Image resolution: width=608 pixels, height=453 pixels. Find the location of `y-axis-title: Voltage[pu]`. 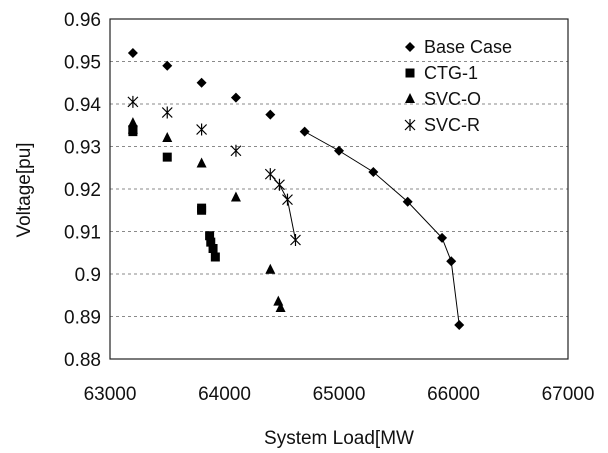

y-axis-title: Voltage[pu] is located at coordinates (24, 189).